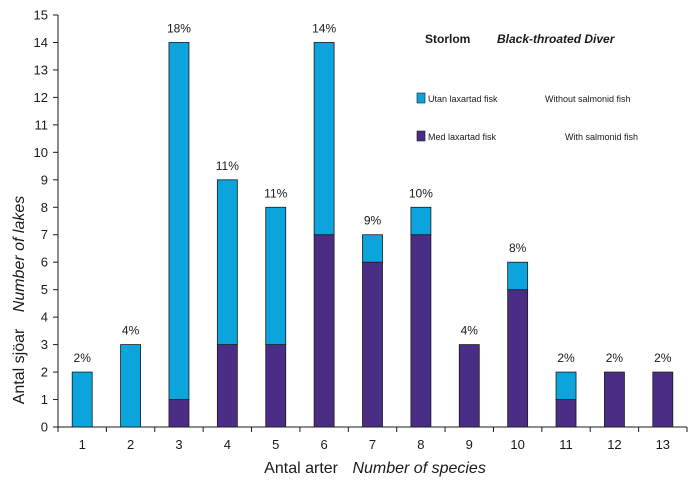 Image resolution: width=696 pixels, height=489 pixels. I want to click on percent-label: 18%, so click(179, 28).